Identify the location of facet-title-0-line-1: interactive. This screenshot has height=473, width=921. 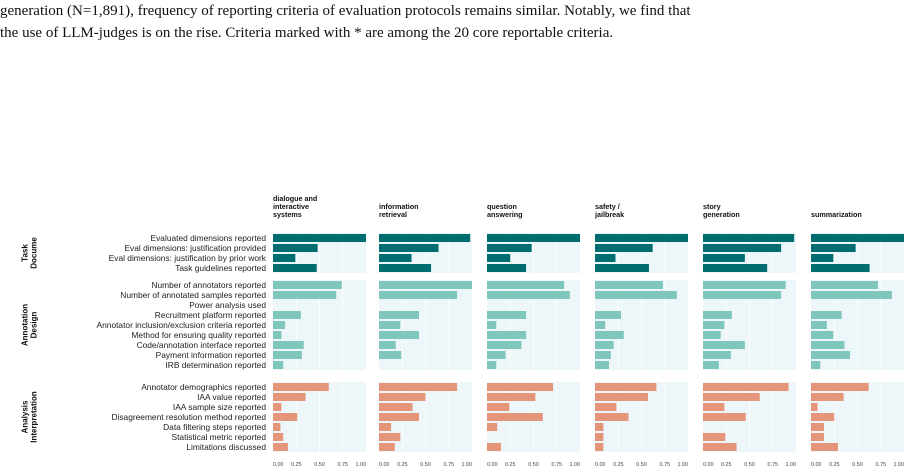
(291, 206).